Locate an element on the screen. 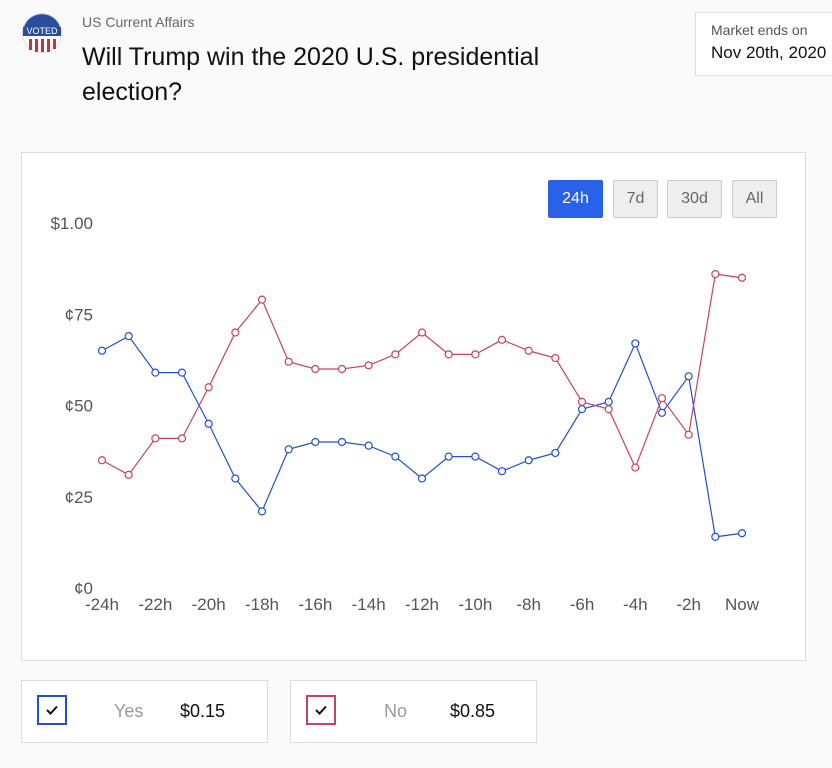  x-tick-label: -22h is located at coordinates (155, 604).